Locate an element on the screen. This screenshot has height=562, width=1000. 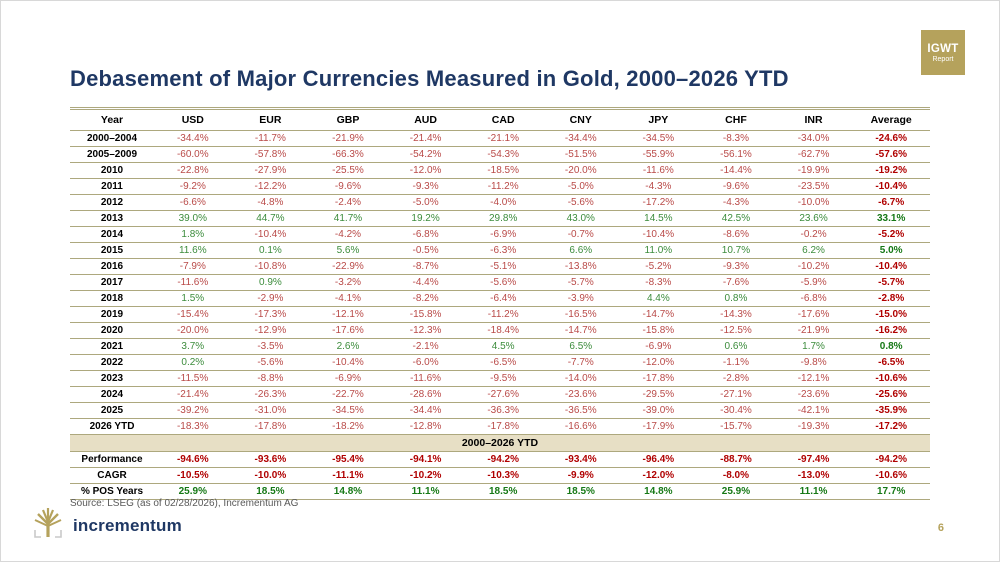
value-cell: 41.7% is located at coordinates (348, 218).